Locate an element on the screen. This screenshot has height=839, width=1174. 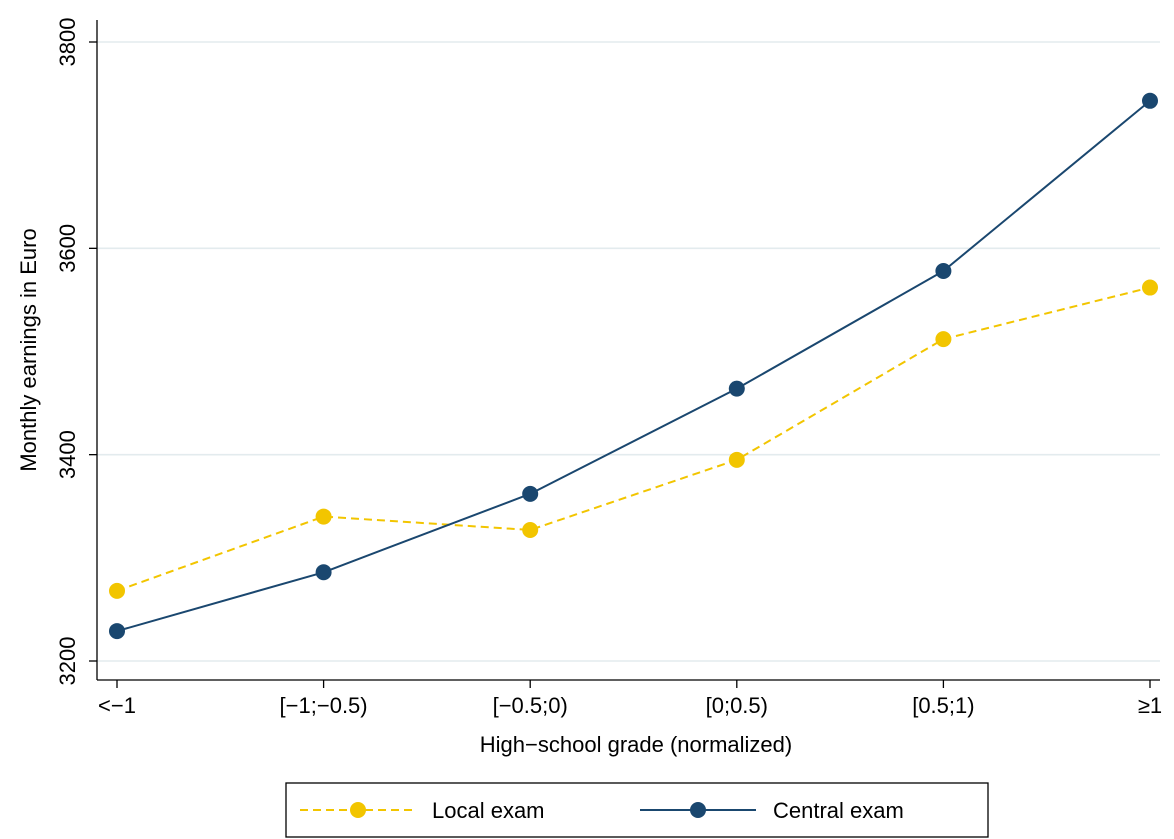
x-tick-label: [0;0.5) is located at coordinates (737, 705).